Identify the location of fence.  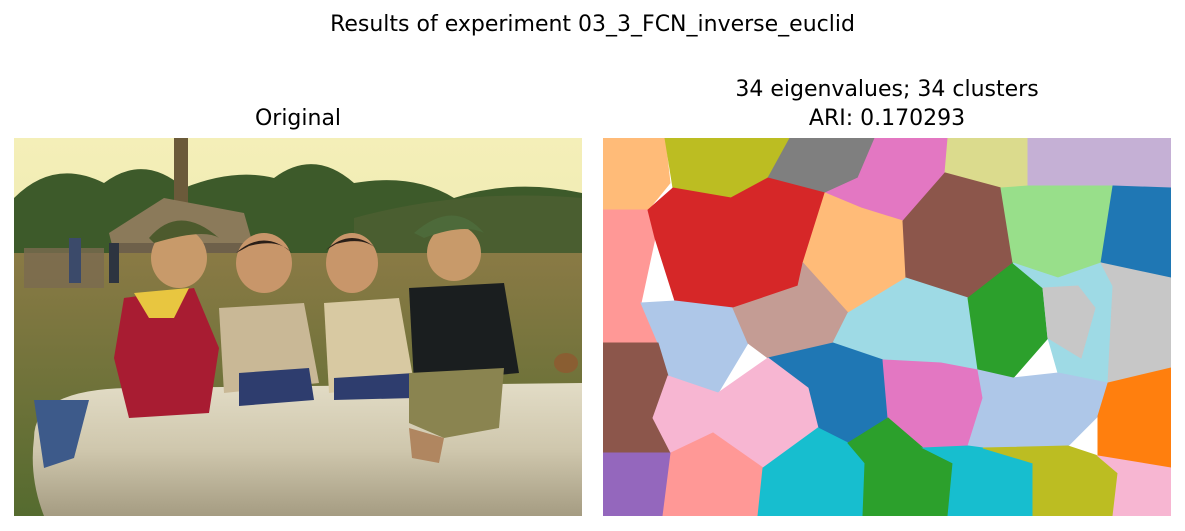
(64, 268).